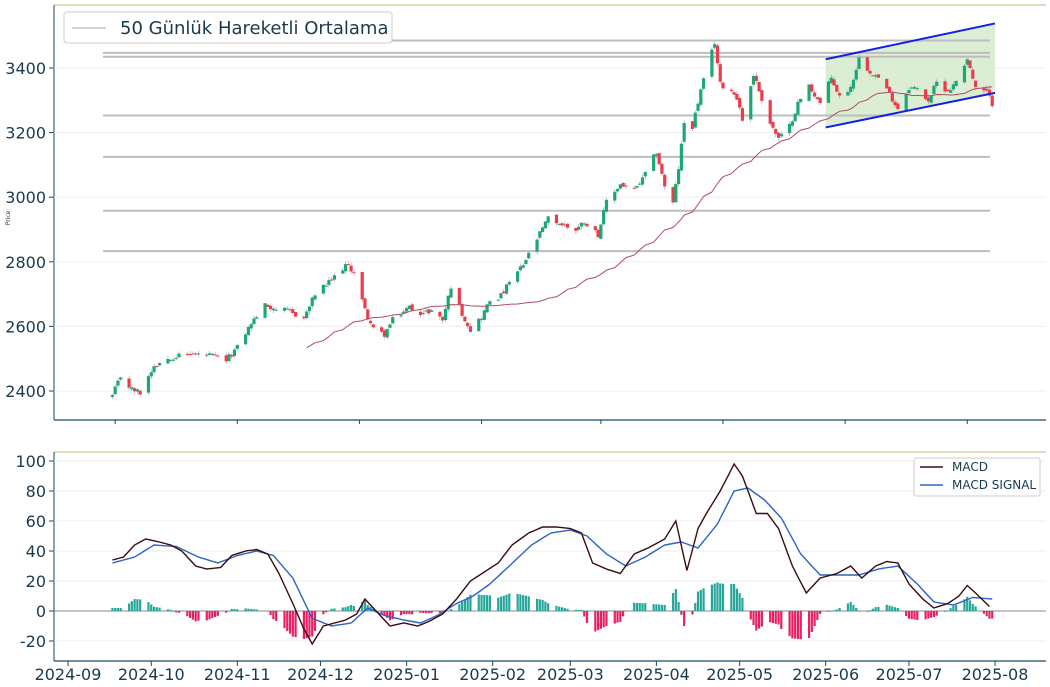 Image resolution: width=1050 pixels, height=687 pixels. Describe the element at coordinates (825, 674) in the screenshot. I see `macd-xtick-label: 2025-06` at that location.